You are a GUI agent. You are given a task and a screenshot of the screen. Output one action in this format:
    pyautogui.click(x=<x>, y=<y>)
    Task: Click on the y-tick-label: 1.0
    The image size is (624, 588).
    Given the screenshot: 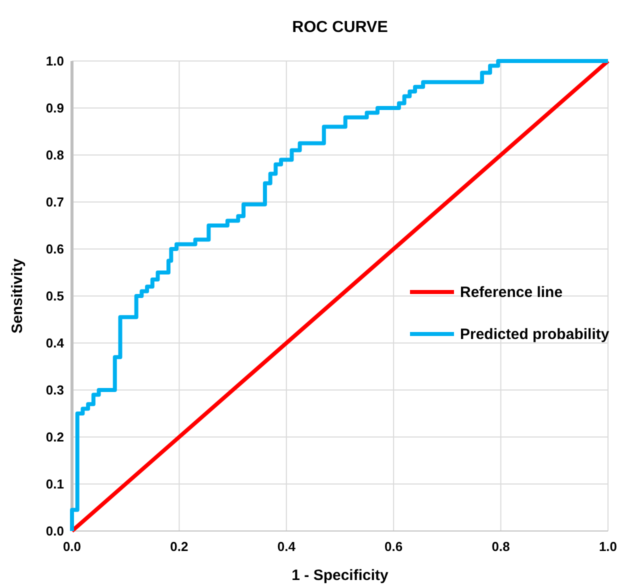 What is the action you would take?
    pyautogui.click(x=55, y=61)
    